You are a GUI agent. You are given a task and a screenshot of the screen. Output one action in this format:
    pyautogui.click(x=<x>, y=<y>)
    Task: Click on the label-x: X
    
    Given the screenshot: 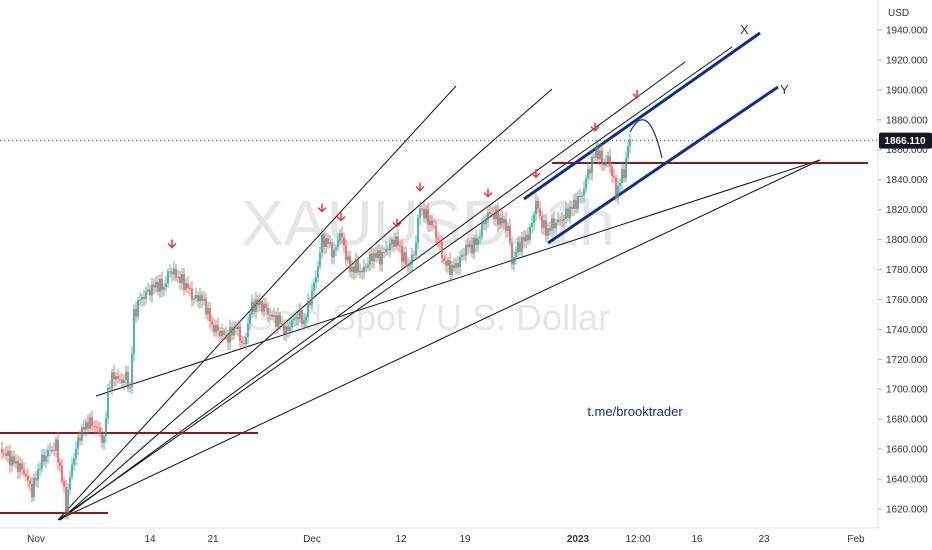 What is the action you would take?
    pyautogui.click(x=744, y=29)
    